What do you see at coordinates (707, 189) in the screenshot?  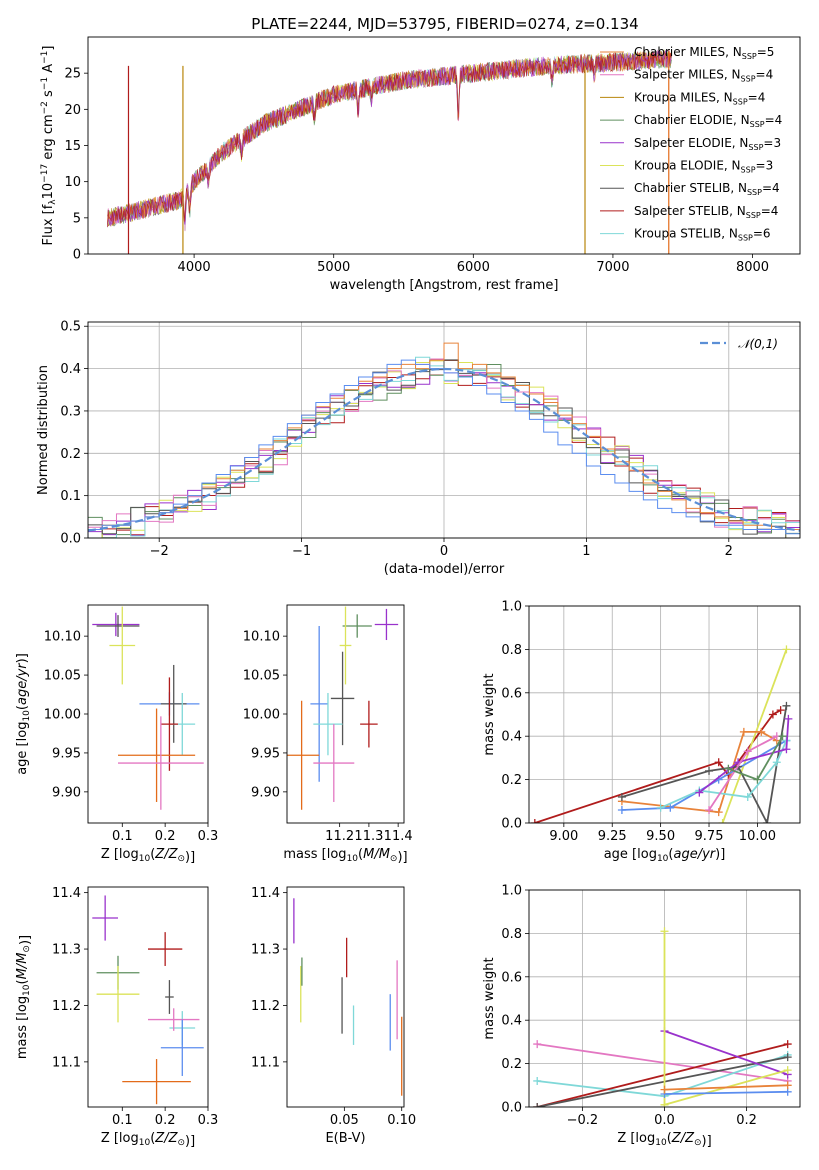 I see `legend-label: Chabrier STELIB, NSSP=4` at bounding box center [707, 189].